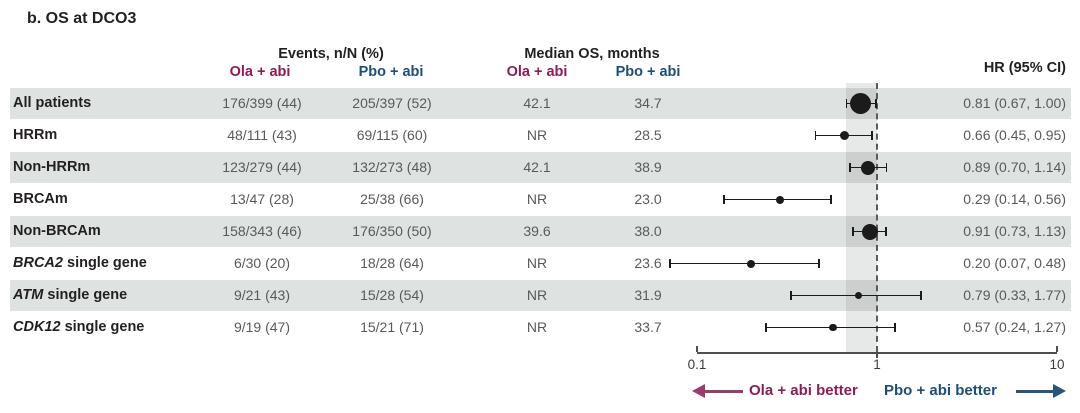 This screenshot has width=1080, height=413. I want to click on median-pbo-subheader: Pbo + abi, so click(648, 72).